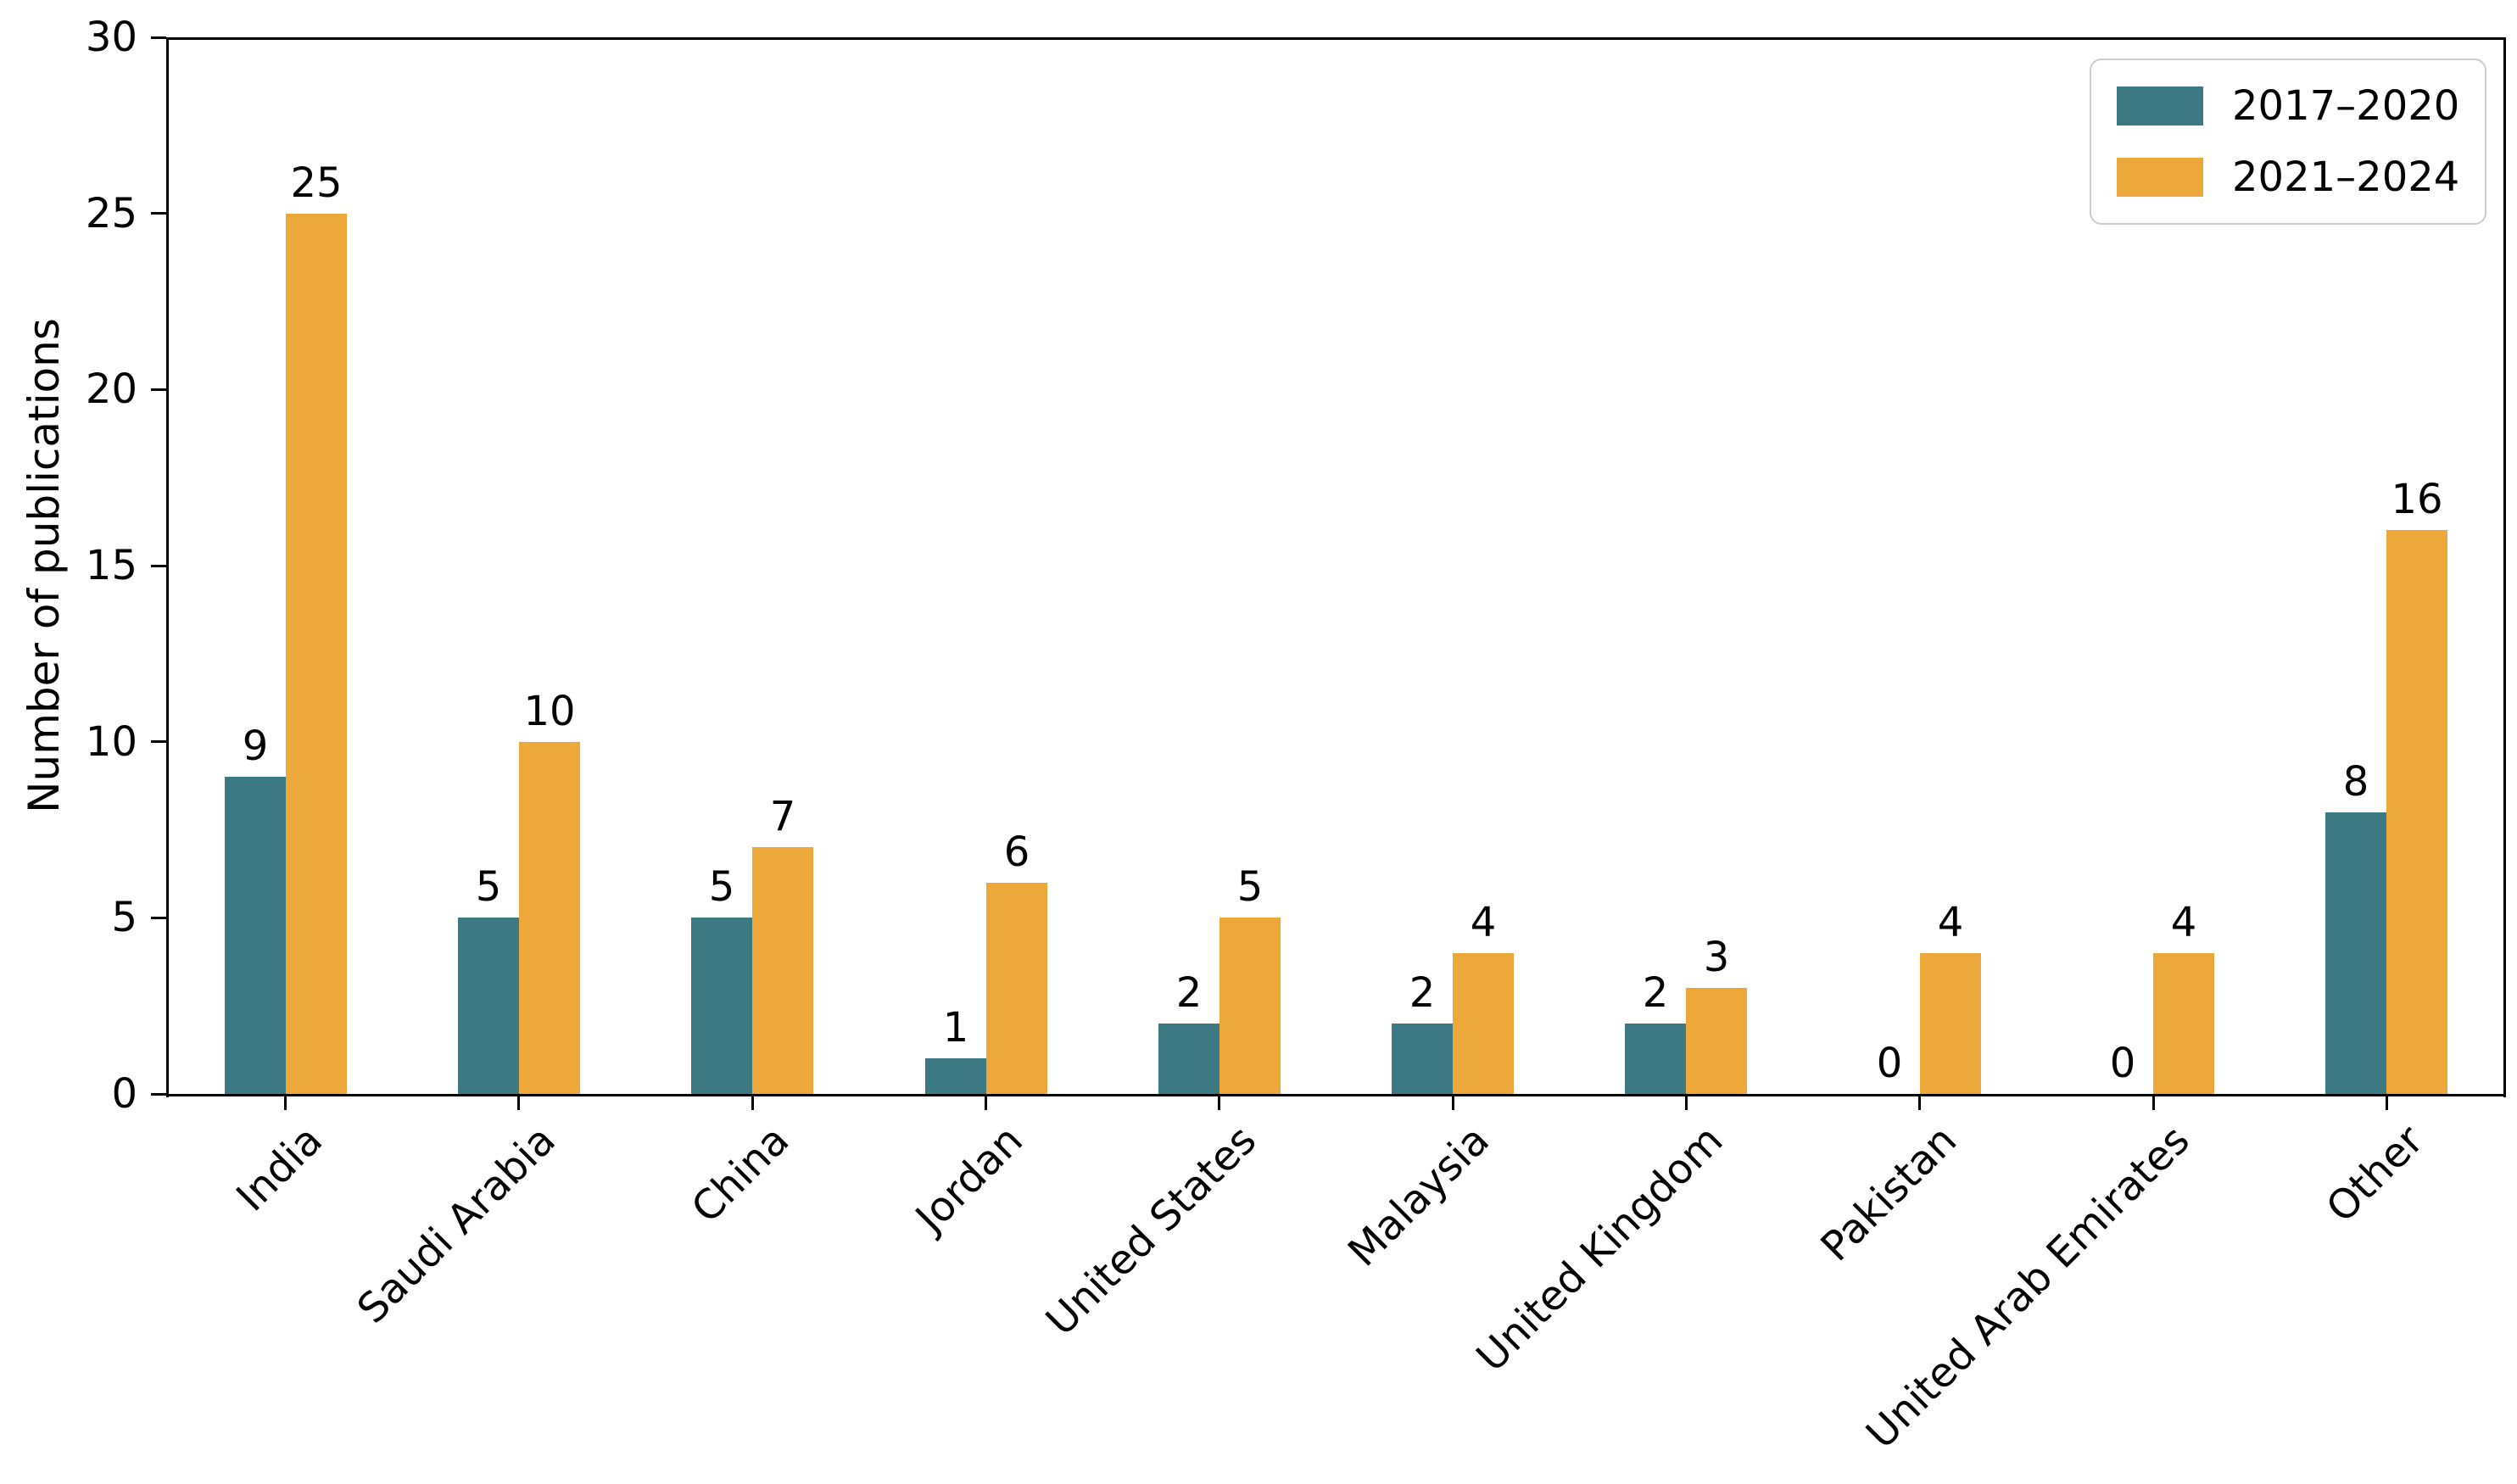  I want to click on y-tick-label-15: 15, so click(111, 565).